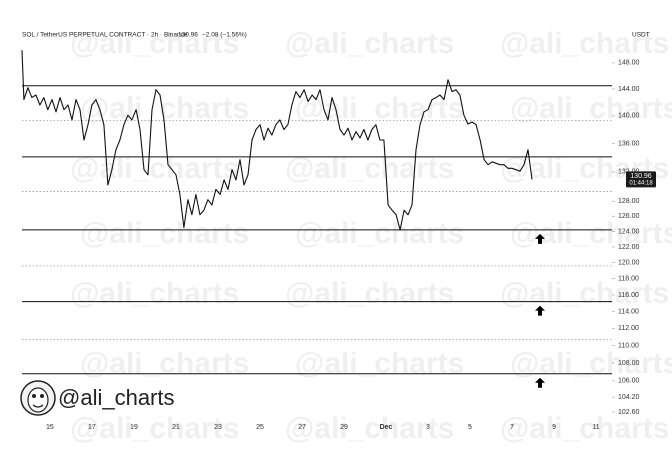 This screenshot has height=455, width=672. I want to click on y-tick-label: 106.00, so click(629, 381).